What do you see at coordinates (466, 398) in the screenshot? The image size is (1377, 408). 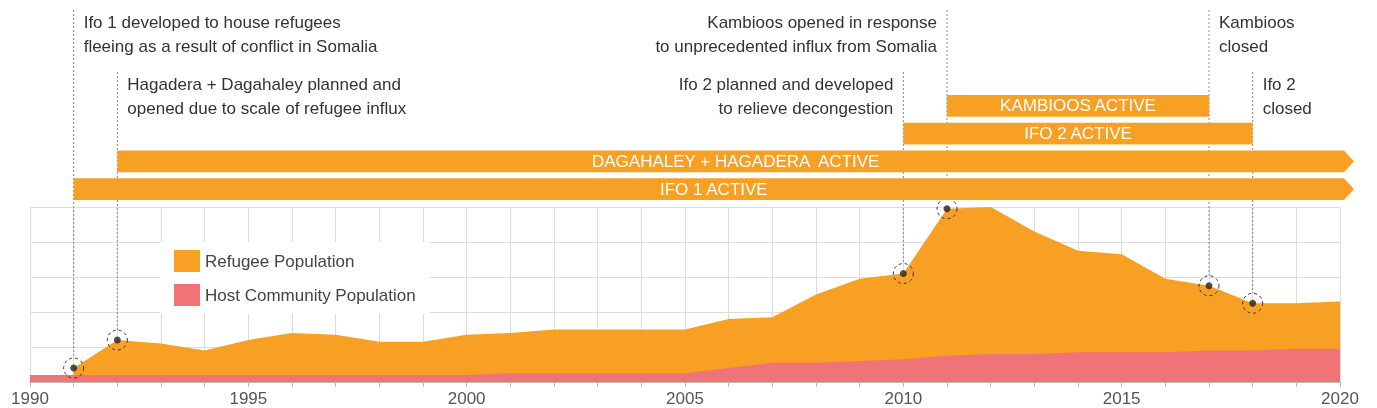 I see `x-tick-label: 2000` at bounding box center [466, 398].